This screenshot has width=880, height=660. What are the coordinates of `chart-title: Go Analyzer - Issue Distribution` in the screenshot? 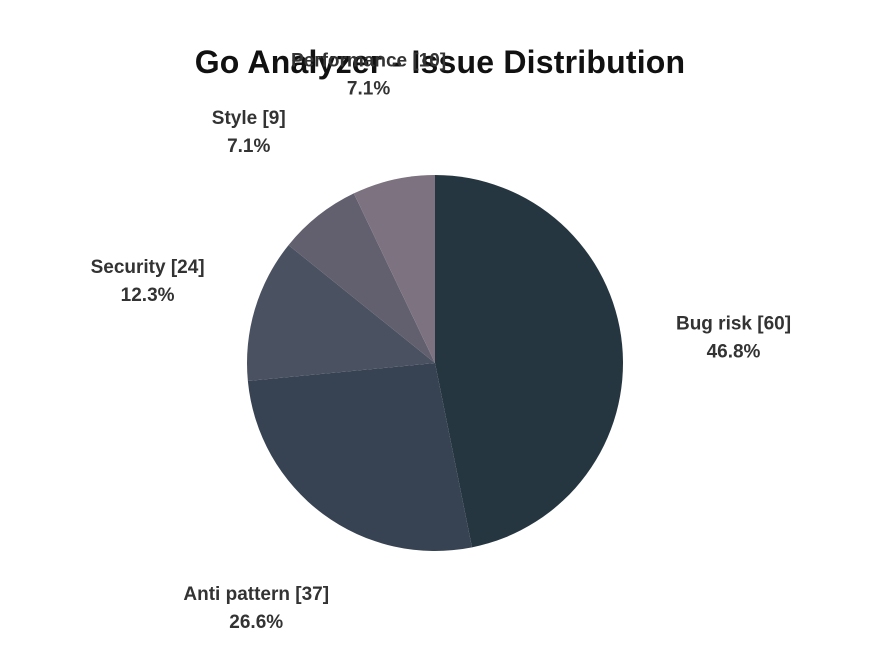 It's located at (440, 62).